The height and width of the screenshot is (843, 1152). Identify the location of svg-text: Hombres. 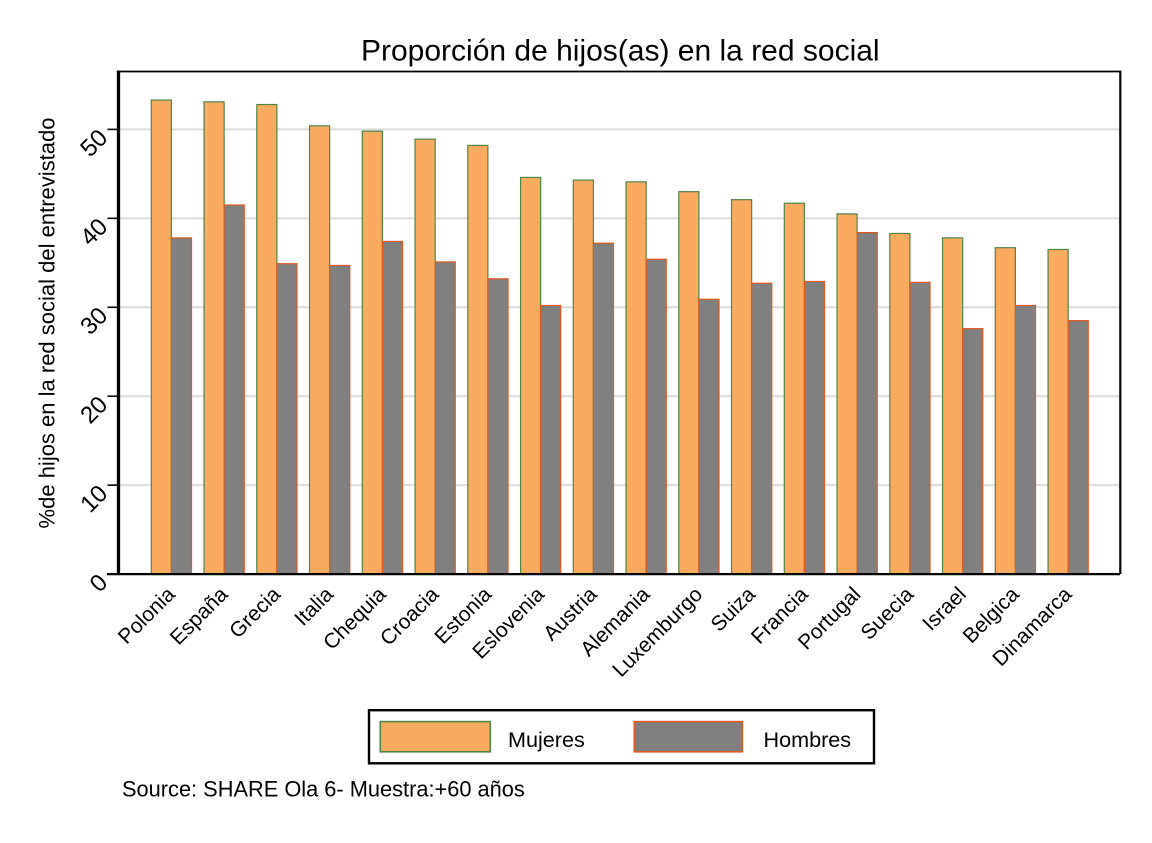
(808, 739).